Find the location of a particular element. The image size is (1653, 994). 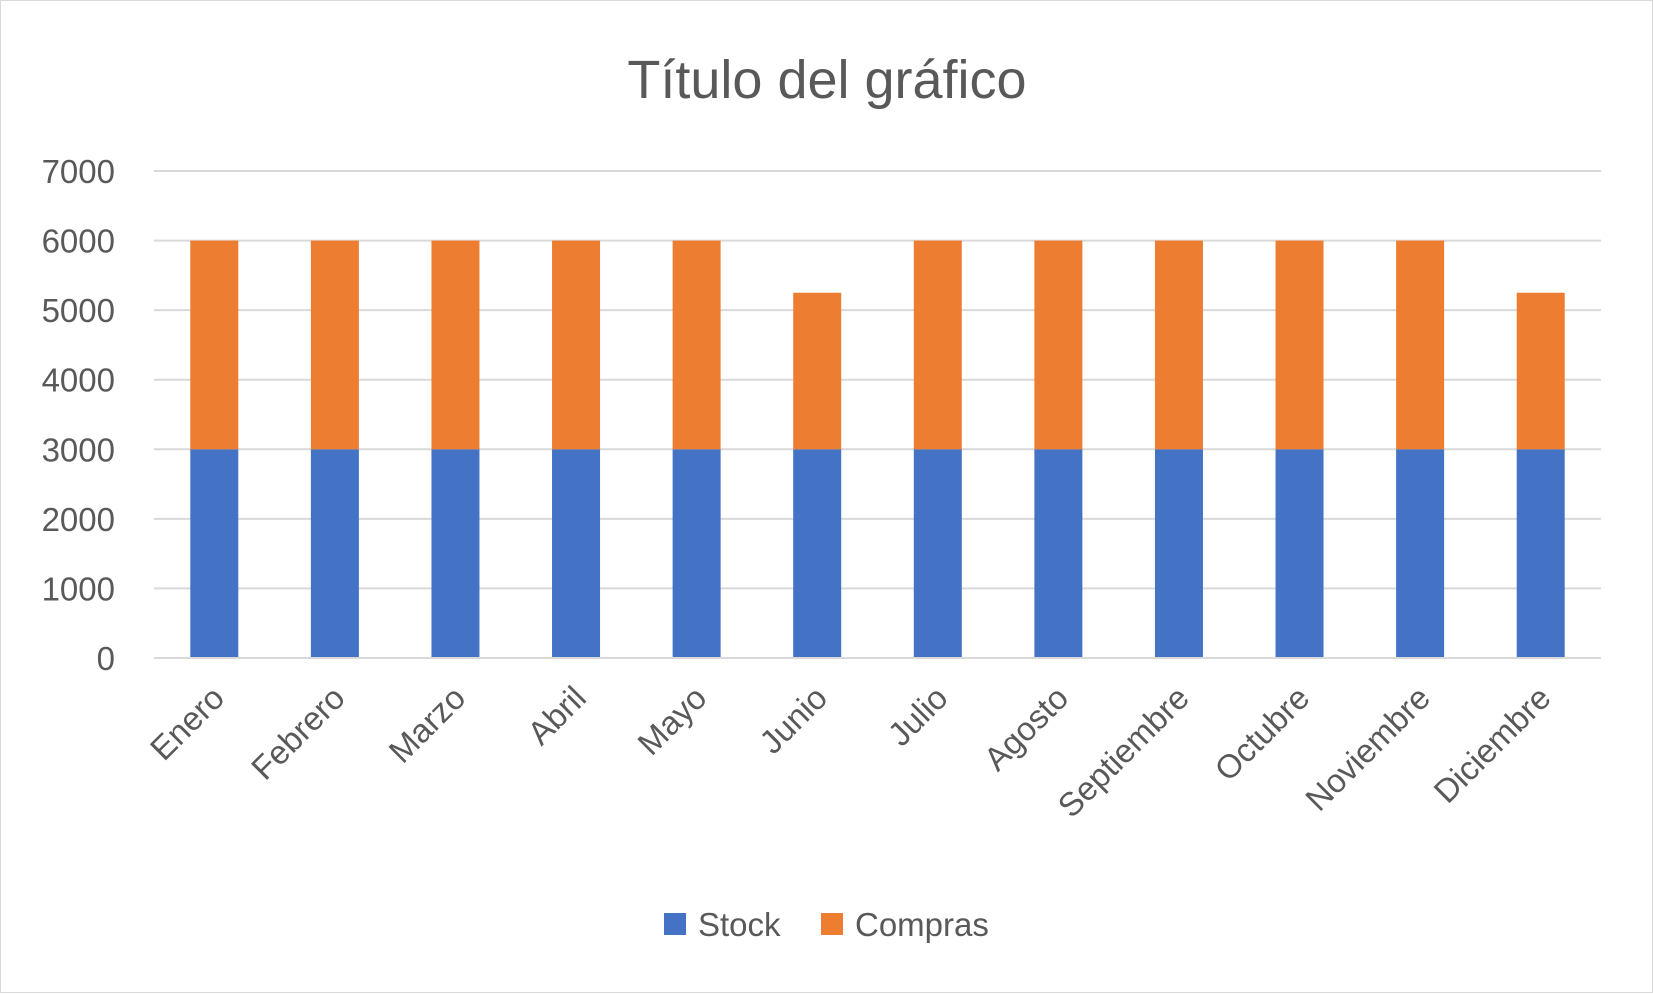

x-tick-label: Junio is located at coordinates (793, 720).